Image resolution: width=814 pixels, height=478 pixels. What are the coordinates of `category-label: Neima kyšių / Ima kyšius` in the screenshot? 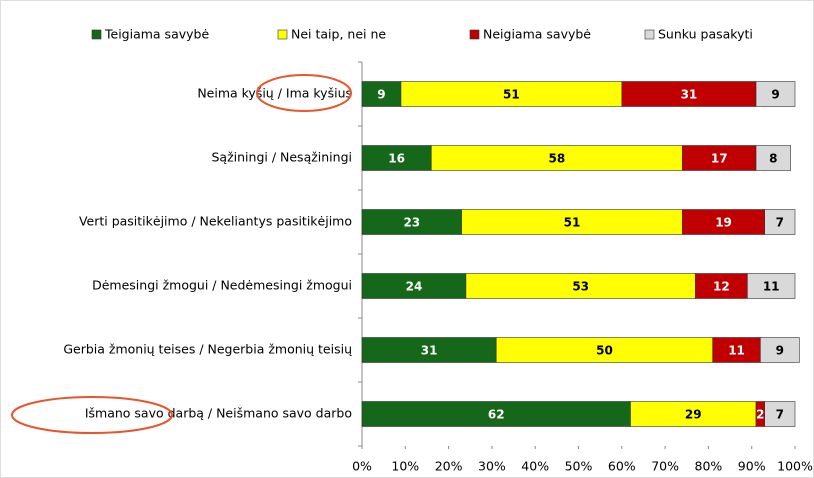 It's located at (274, 93).